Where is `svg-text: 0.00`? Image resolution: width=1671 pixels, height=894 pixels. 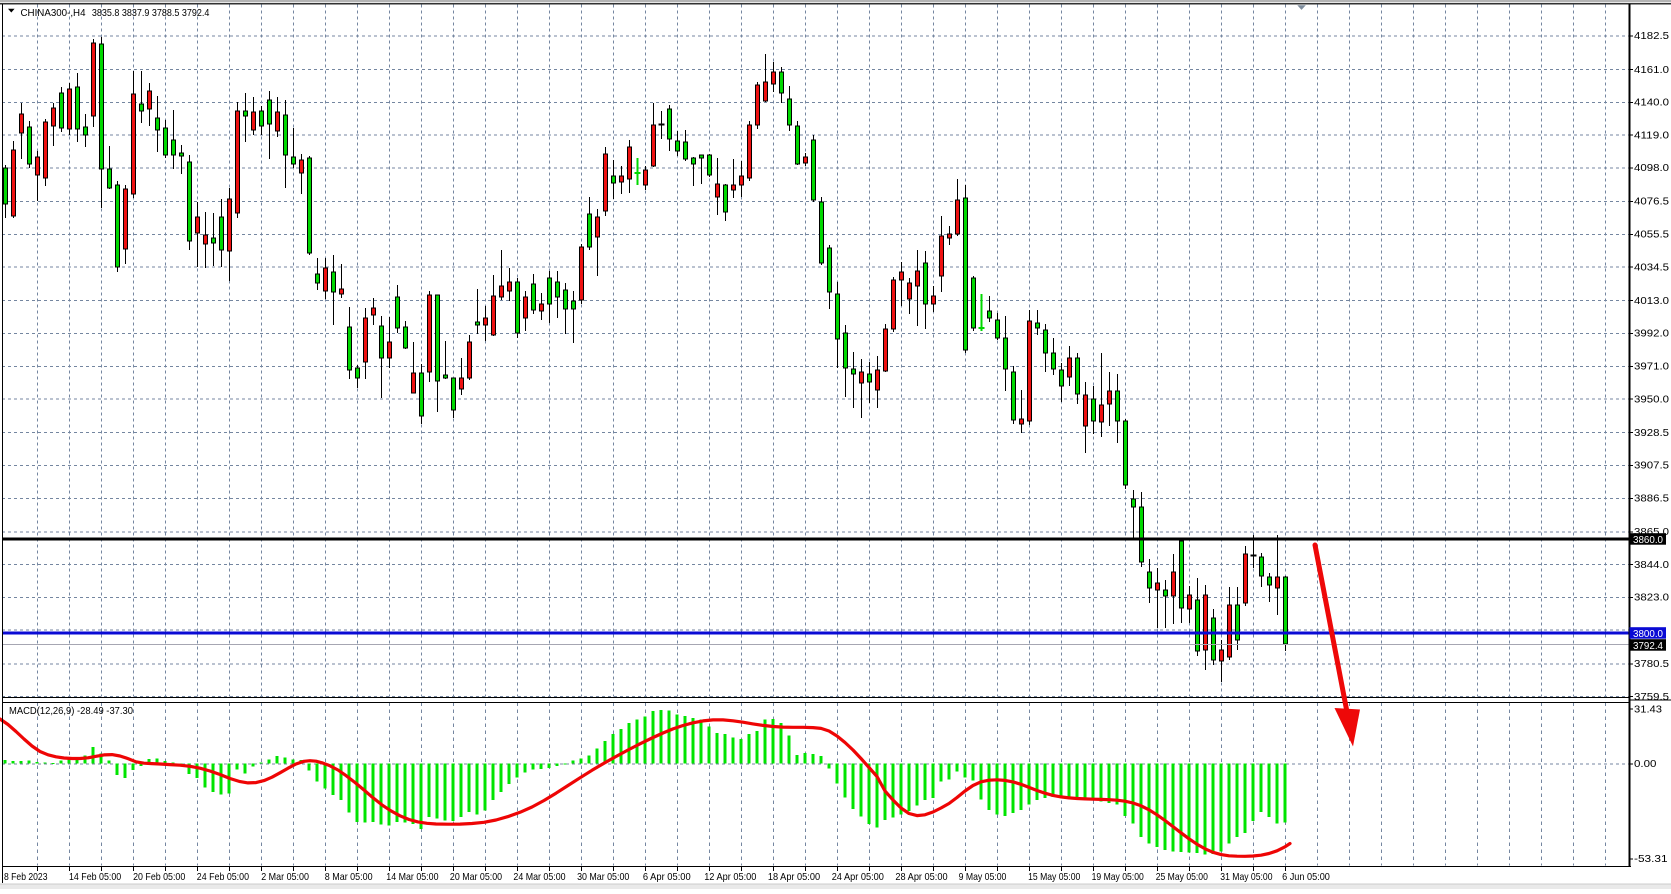 svg-text: 0.00 is located at coordinates (1645, 764).